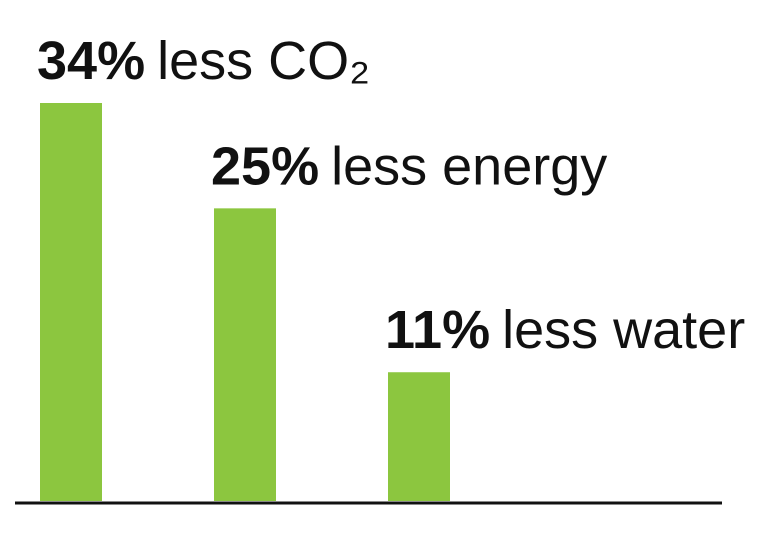 The width and height of the screenshot is (763, 537). What do you see at coordinates (623, 330) in the screenshot?
I see `category-label: less water` at bounding box center [623, 330].